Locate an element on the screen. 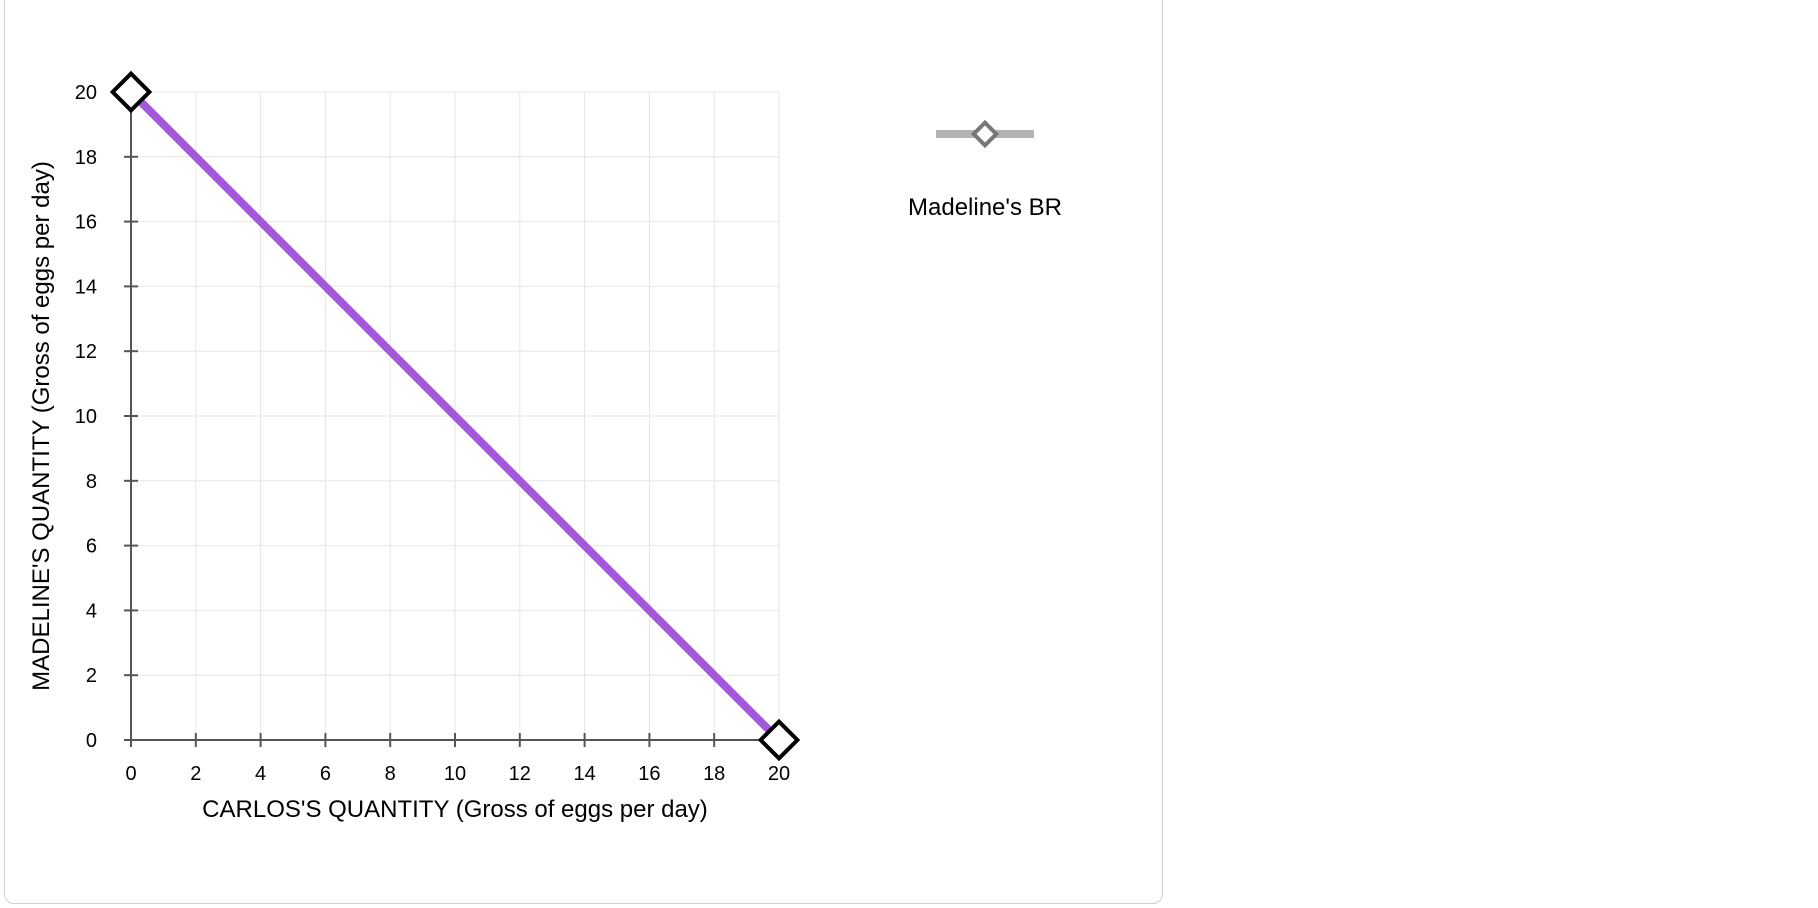 Image resolution: width=1818 pixels, height=908 pixels. legend-swatch is located at coordinates (985, 140).